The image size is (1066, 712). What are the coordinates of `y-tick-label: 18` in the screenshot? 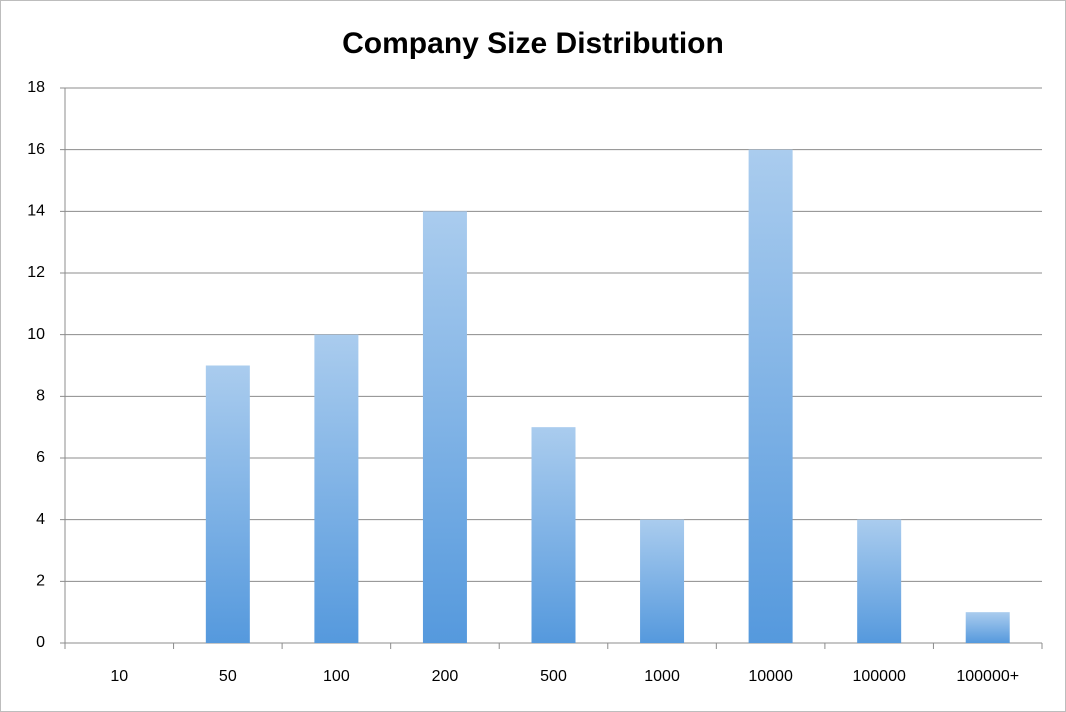 It's located at (36, 87).